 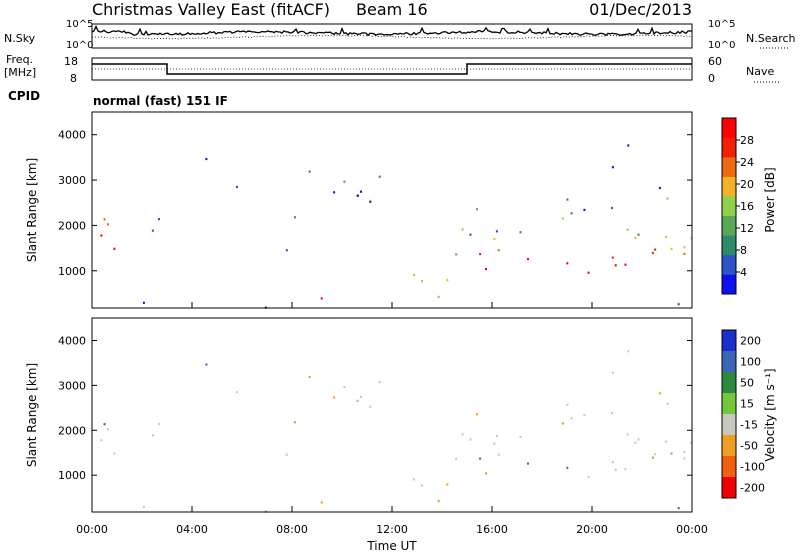 I want to click on noise-search-line, so click(x=392, y=37).